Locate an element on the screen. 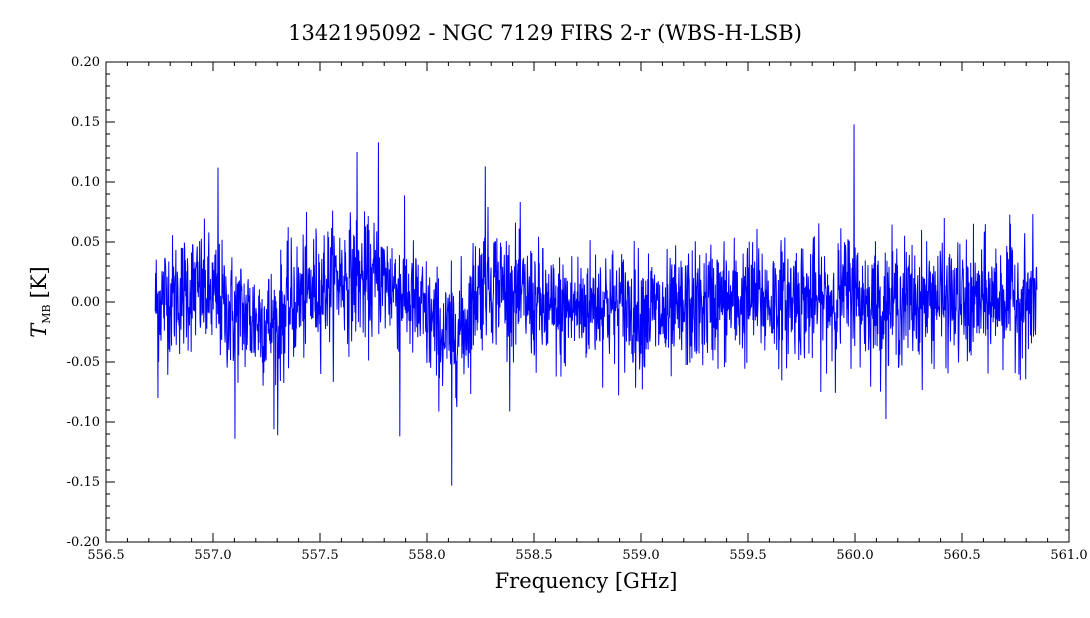 The height and width of the screenshot is (618, 1090). x-tick-label: 556.5 is located at coordinates (105, 555).